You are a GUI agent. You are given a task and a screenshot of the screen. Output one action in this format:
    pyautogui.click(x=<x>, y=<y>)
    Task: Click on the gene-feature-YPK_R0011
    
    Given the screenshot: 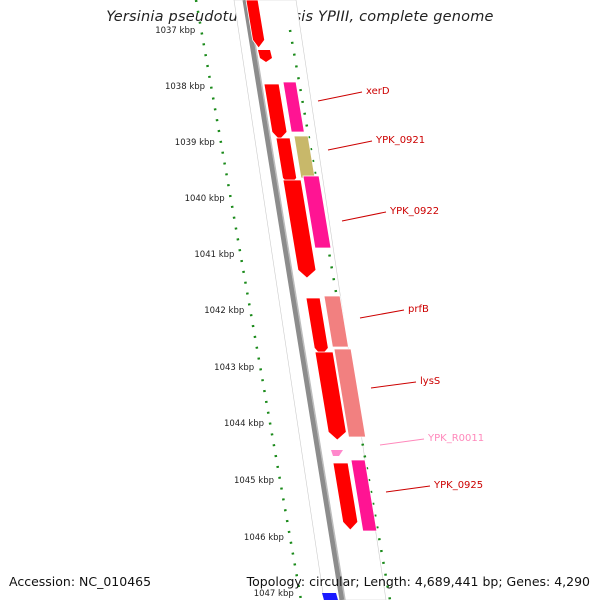 What is the action you would take?
    pyautogui.click(x=337, y=453)
    